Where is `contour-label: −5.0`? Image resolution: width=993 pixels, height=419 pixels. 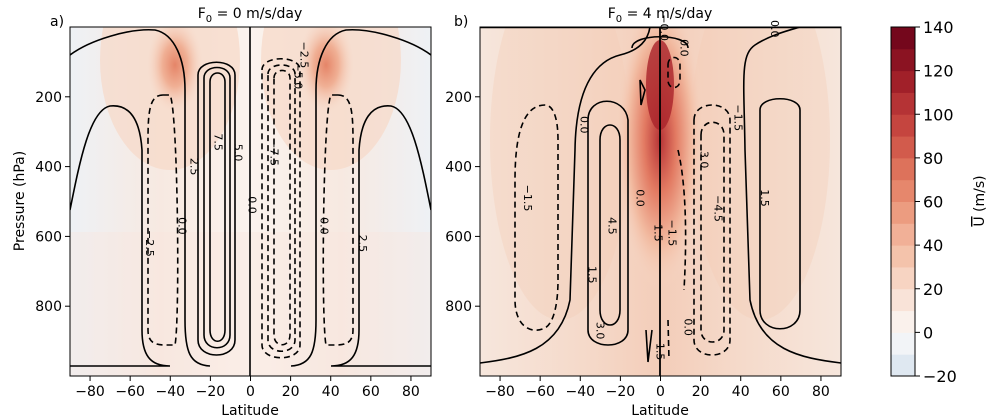
contour-label: −5.0 is located at coordinates (298, 76).